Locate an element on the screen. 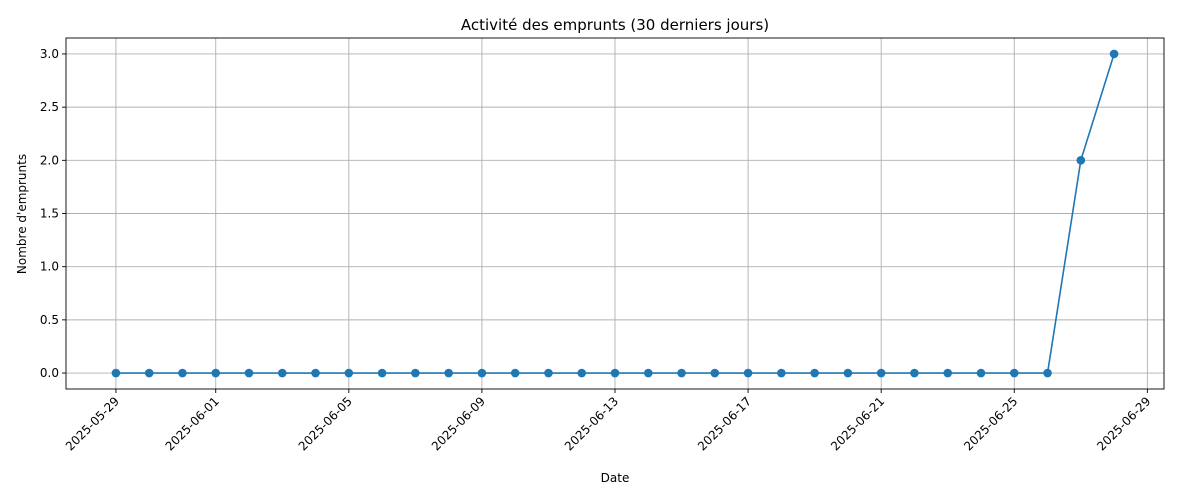  y-axis-title: Nombre d'emprunts is located at coordinates (22, 214).